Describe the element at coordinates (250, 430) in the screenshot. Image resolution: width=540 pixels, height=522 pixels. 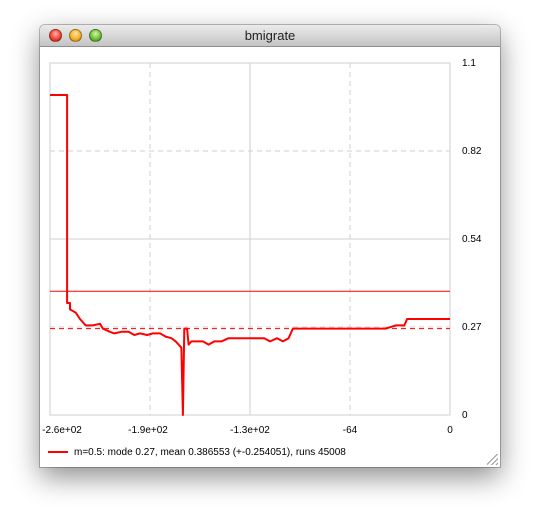
I see `x-tick-label: -1.3e+02` at that location.